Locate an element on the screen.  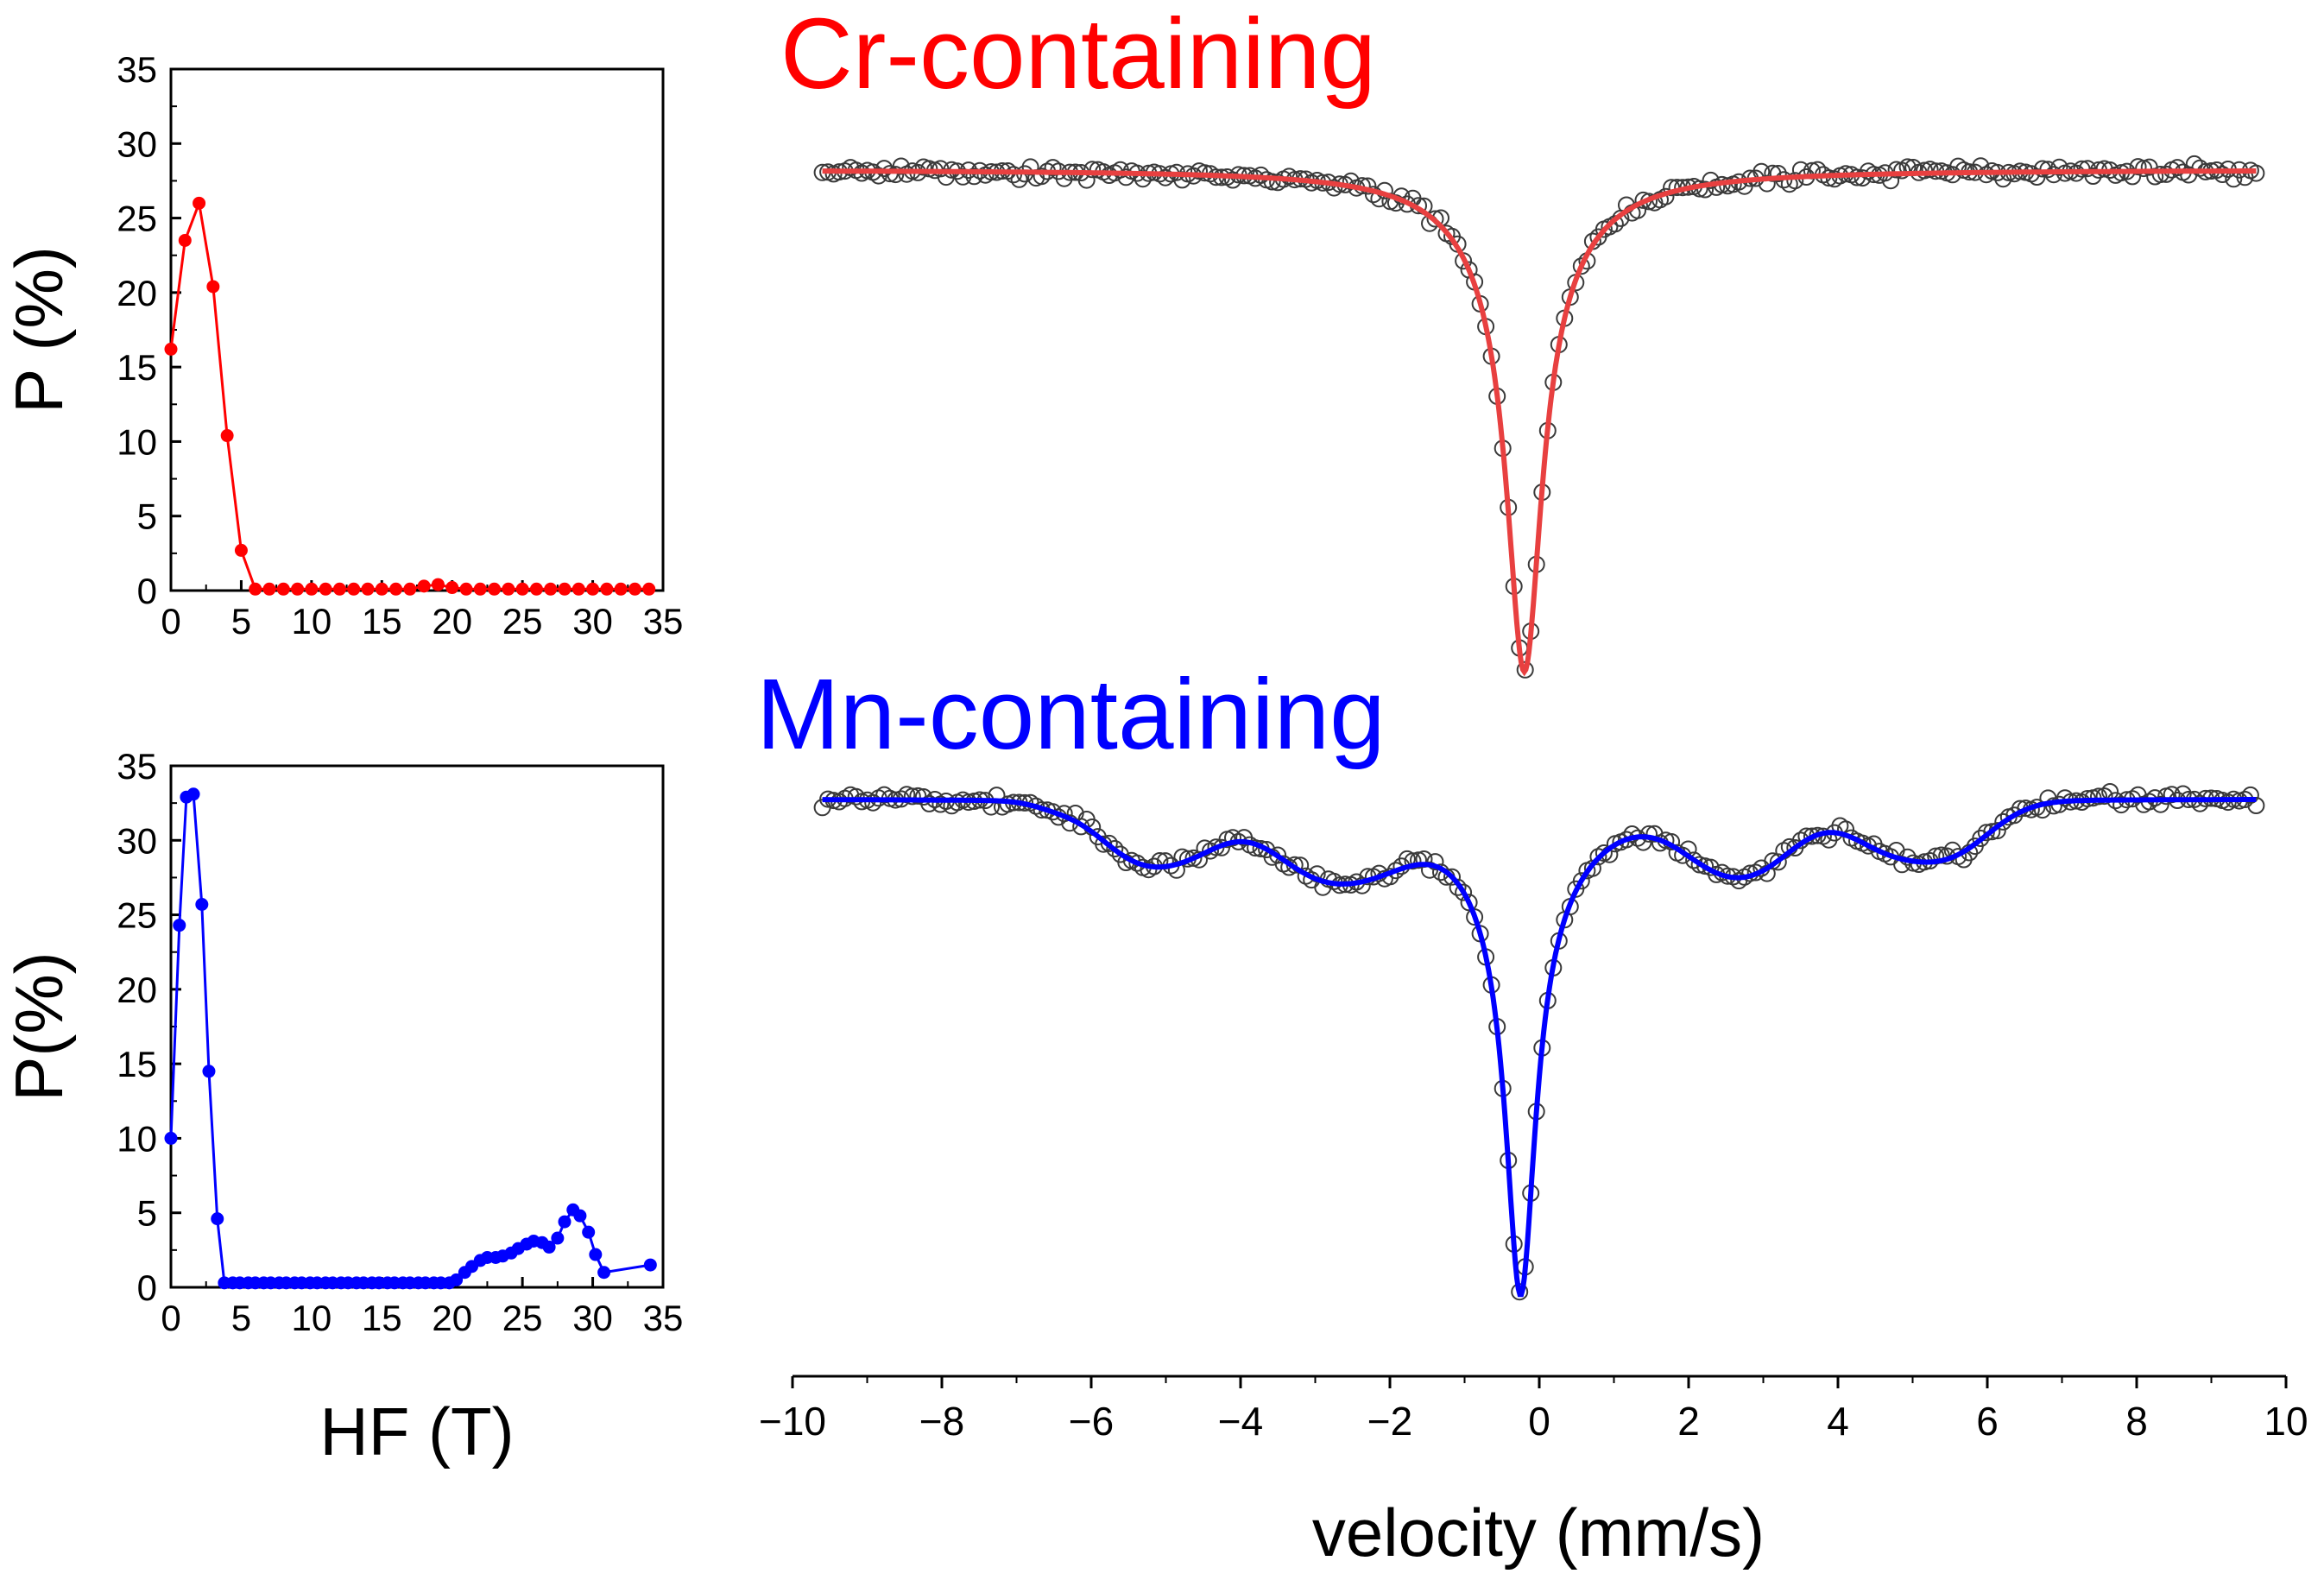
velocity-tick-label: −2 is located at coordinates (1389, 1421).